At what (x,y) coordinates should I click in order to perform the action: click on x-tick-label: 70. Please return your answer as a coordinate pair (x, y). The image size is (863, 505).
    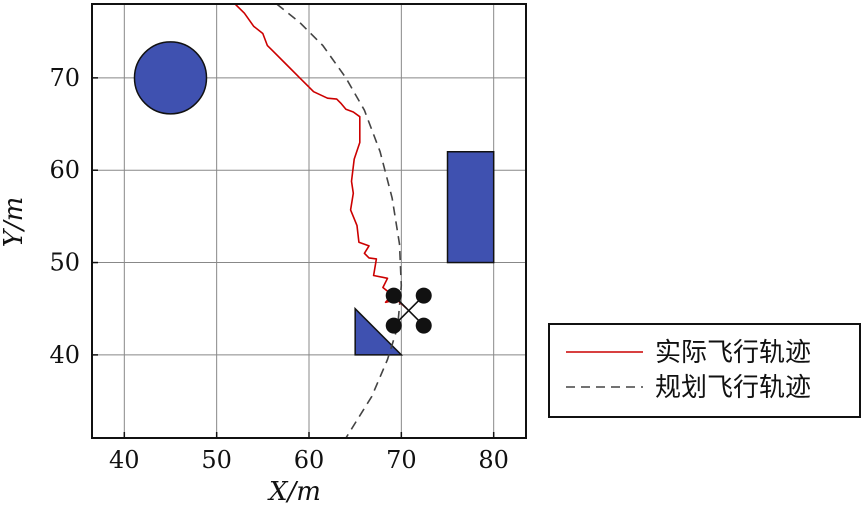
    Looking at the image, I should click on (401, 460).